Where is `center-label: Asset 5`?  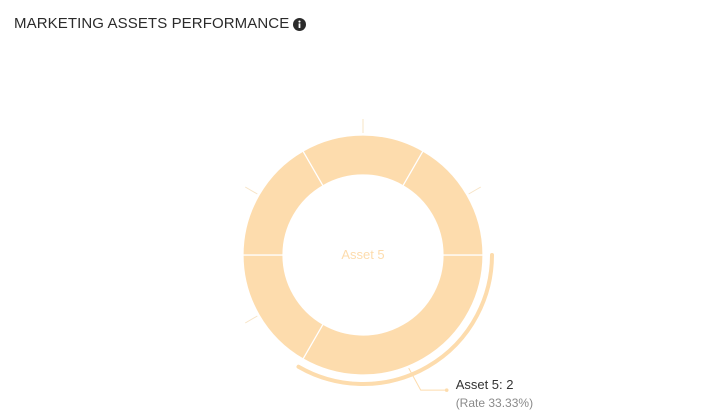 center-label: Asset 5 is located at coordinates (362, 254).